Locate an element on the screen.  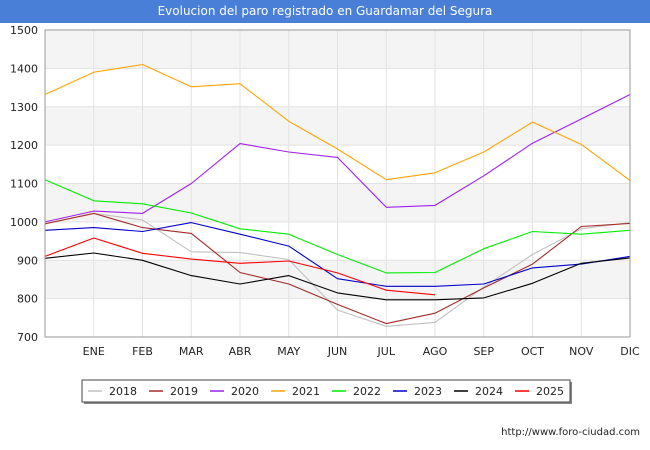
x-tick-label: MAR is located at coordinates (191, 351).